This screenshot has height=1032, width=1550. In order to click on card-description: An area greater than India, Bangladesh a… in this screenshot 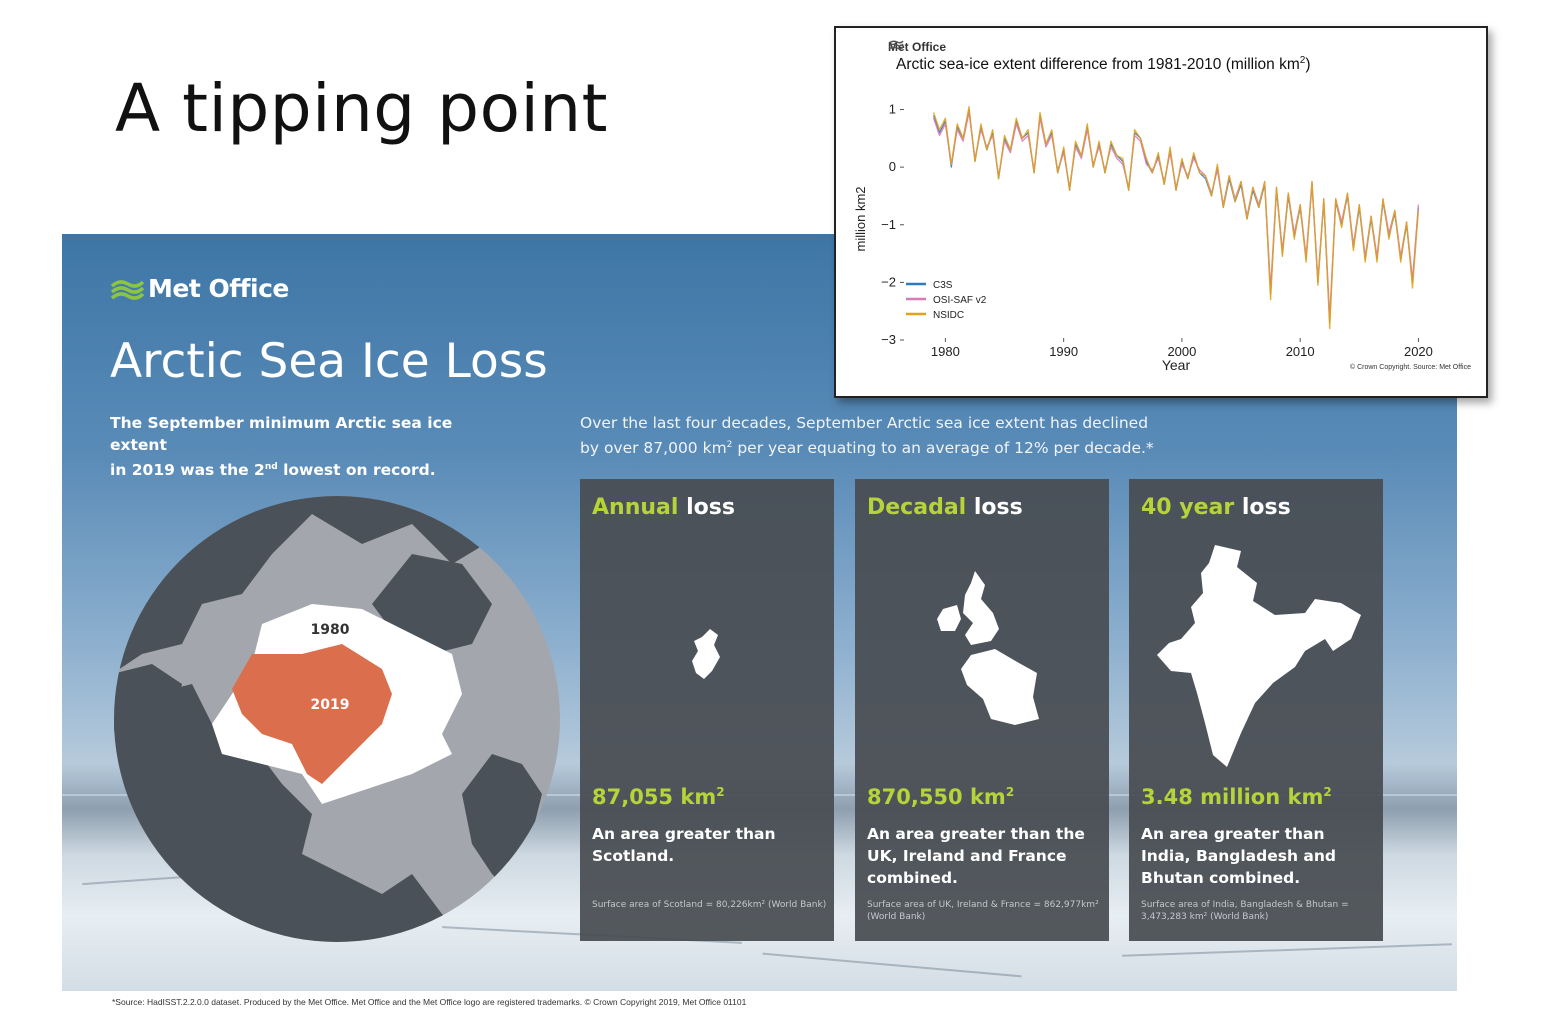, I will do `click(1238, 856)`.